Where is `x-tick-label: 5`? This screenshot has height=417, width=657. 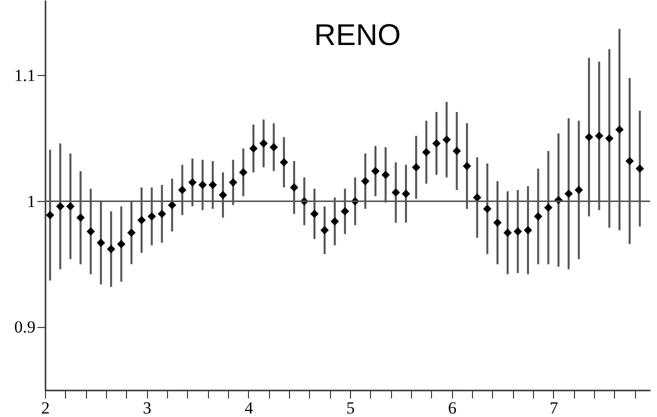 x-tick-label: 5 is located at coordinates (350, 407).